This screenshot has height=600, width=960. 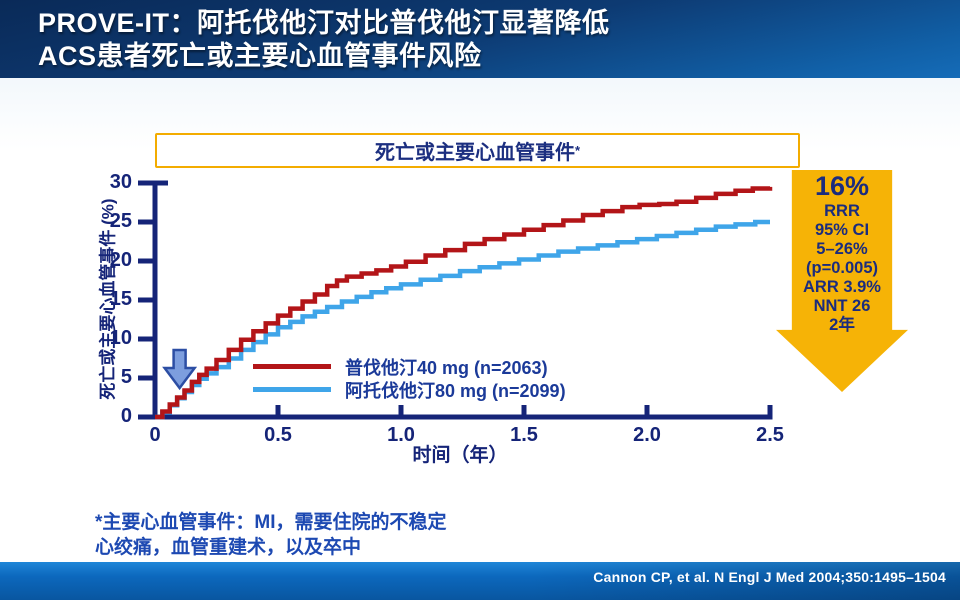 I want to click on footnote: *主要心血管事件：MI，需要住院的不稳定 心绞痛，血管重建术，以及卒中, so click(x=271, y=535).